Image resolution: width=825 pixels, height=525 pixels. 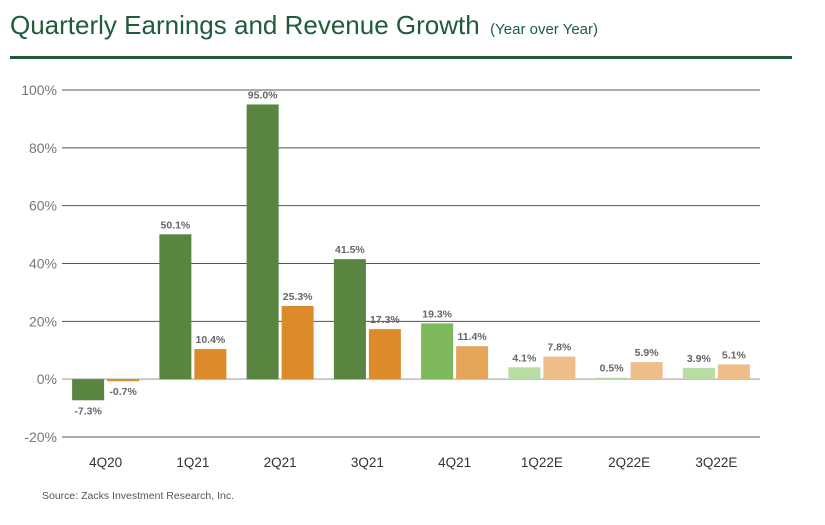 I want to click on data-label: 7.8%, so click(x=559, y=348).